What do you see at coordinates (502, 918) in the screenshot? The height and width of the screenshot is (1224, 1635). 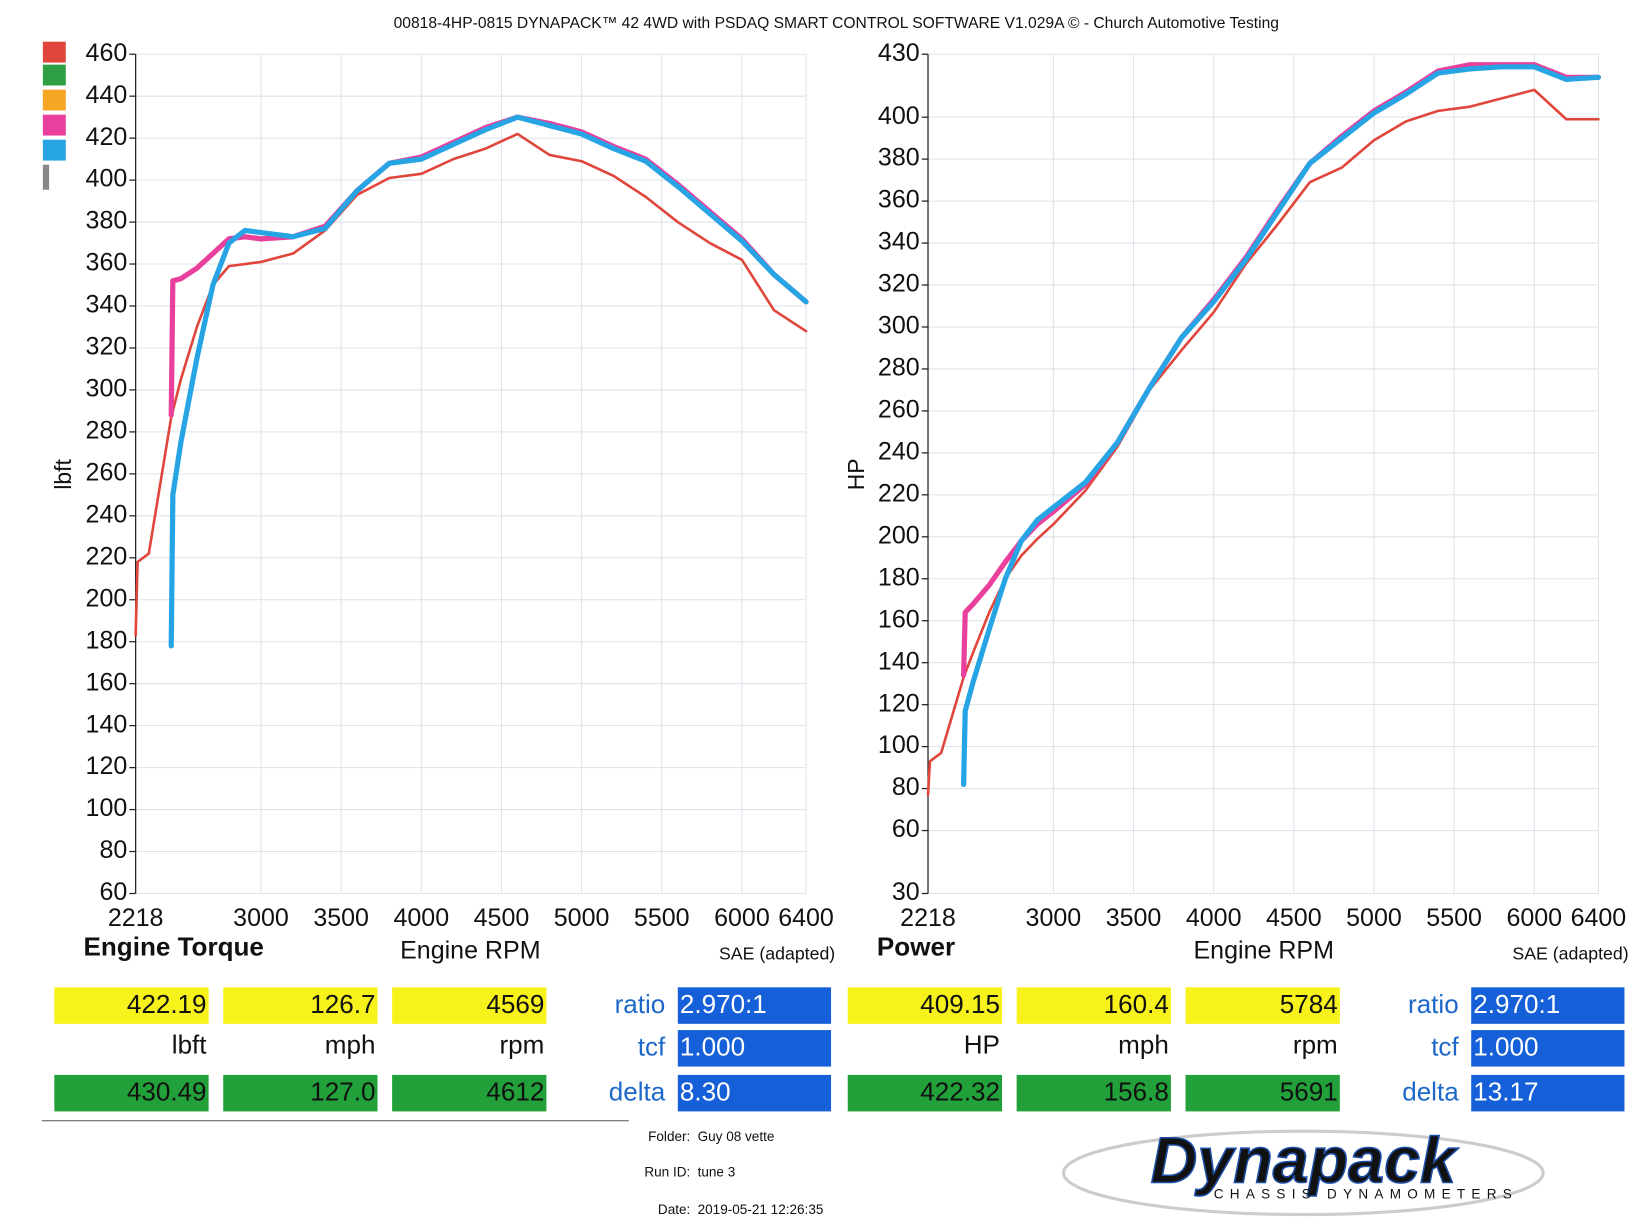 I see `x-tick-label: 4500` at bounding box center [502, 918].